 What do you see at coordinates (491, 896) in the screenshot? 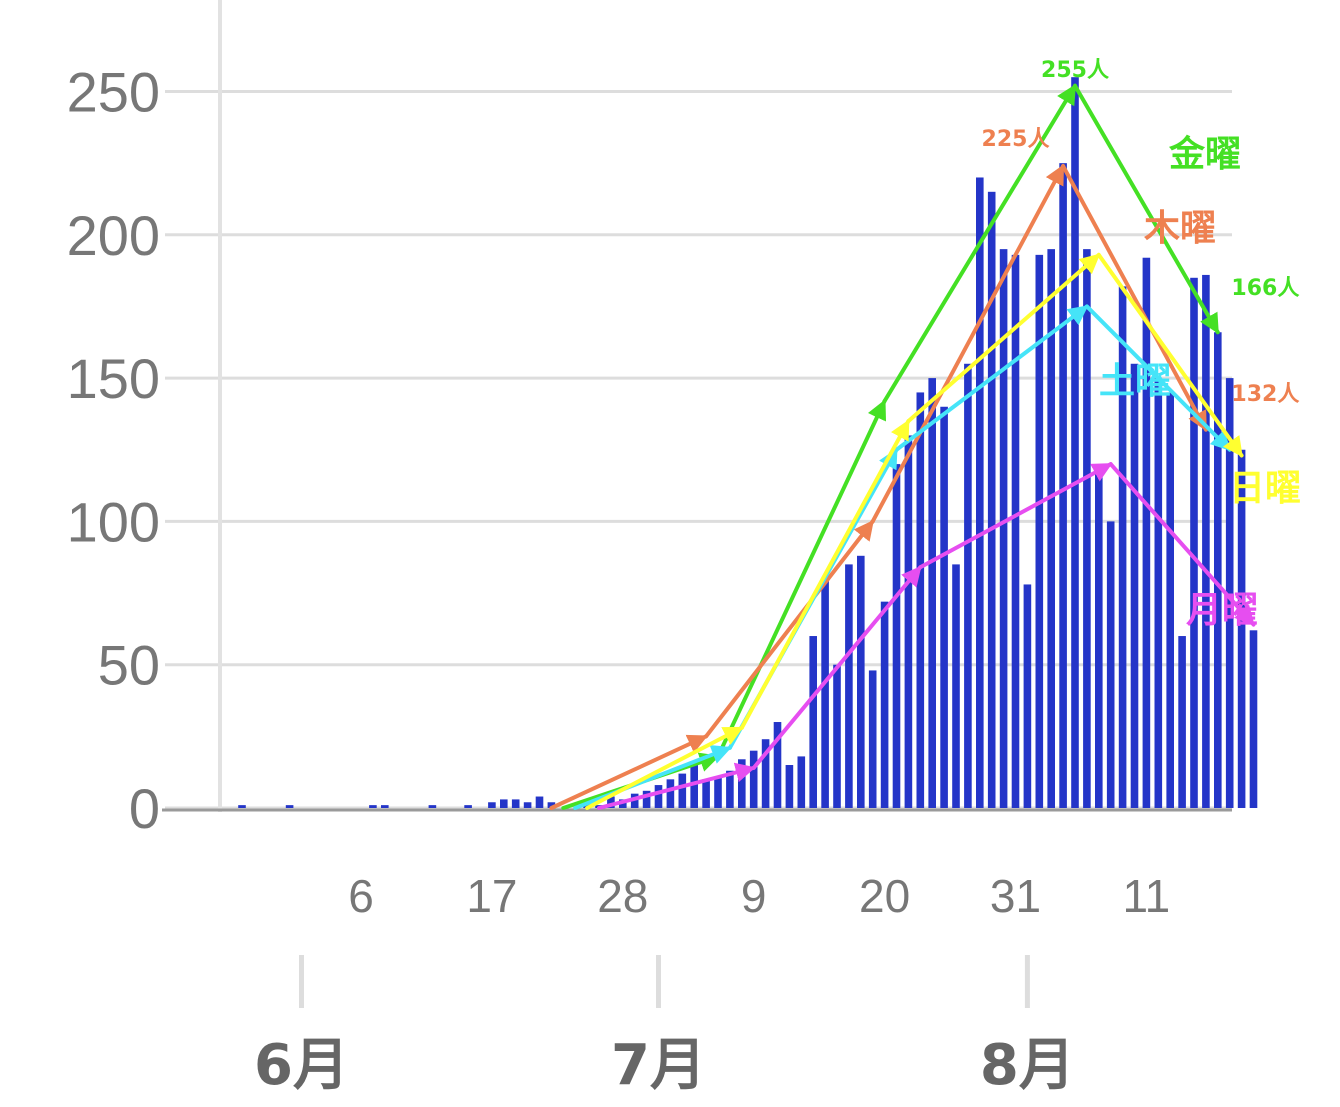
I see `x-tick-label: 17` at bounding box center [491, 896].